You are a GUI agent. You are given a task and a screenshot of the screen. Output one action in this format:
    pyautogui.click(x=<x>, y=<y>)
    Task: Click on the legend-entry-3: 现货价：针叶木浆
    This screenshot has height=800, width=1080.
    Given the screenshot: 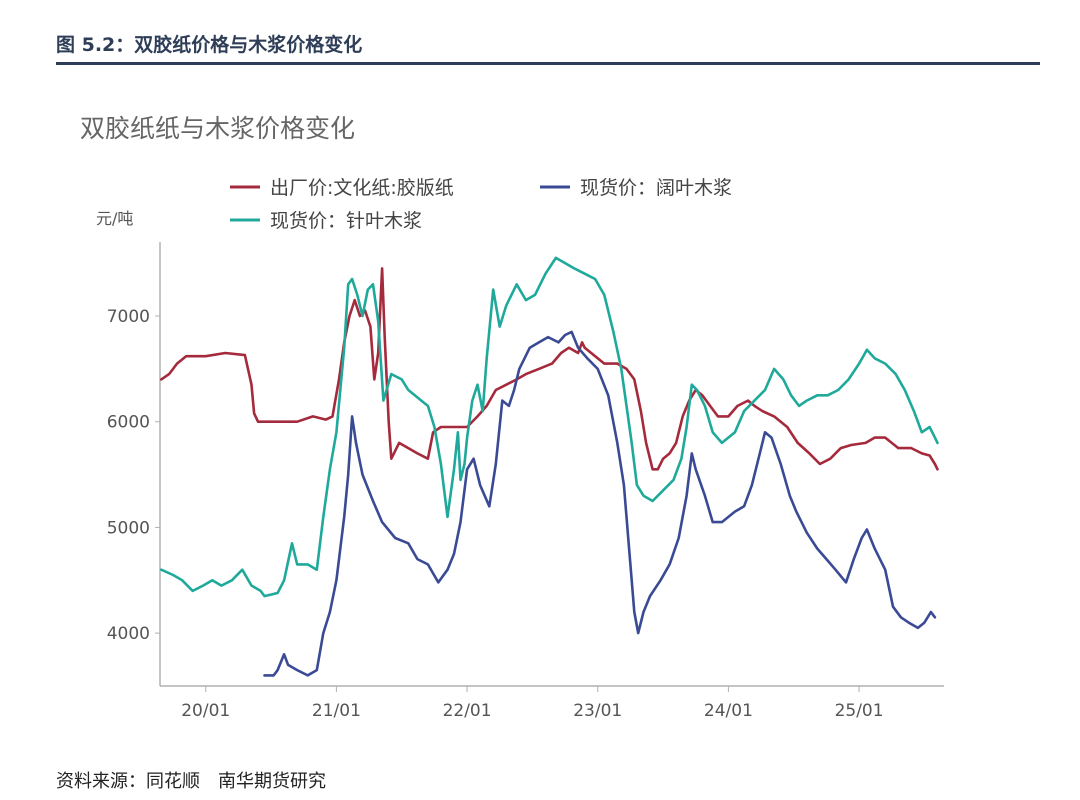 What is the action you would take?
    pyautogui.click(x=326, y=221)
    